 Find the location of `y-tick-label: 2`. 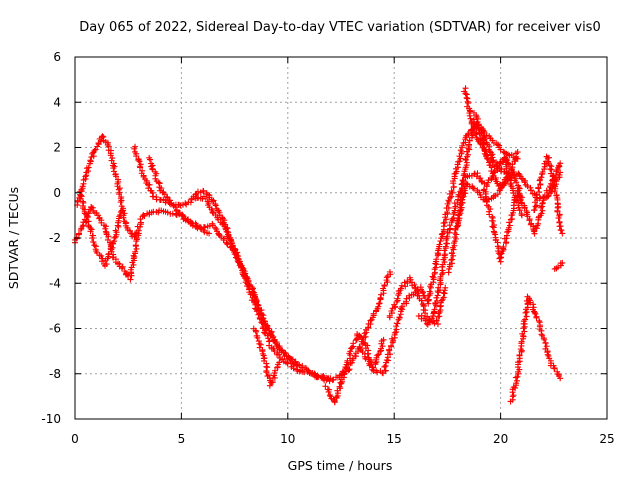

y-tick-label: 2 is located at coordinates (57, 148).